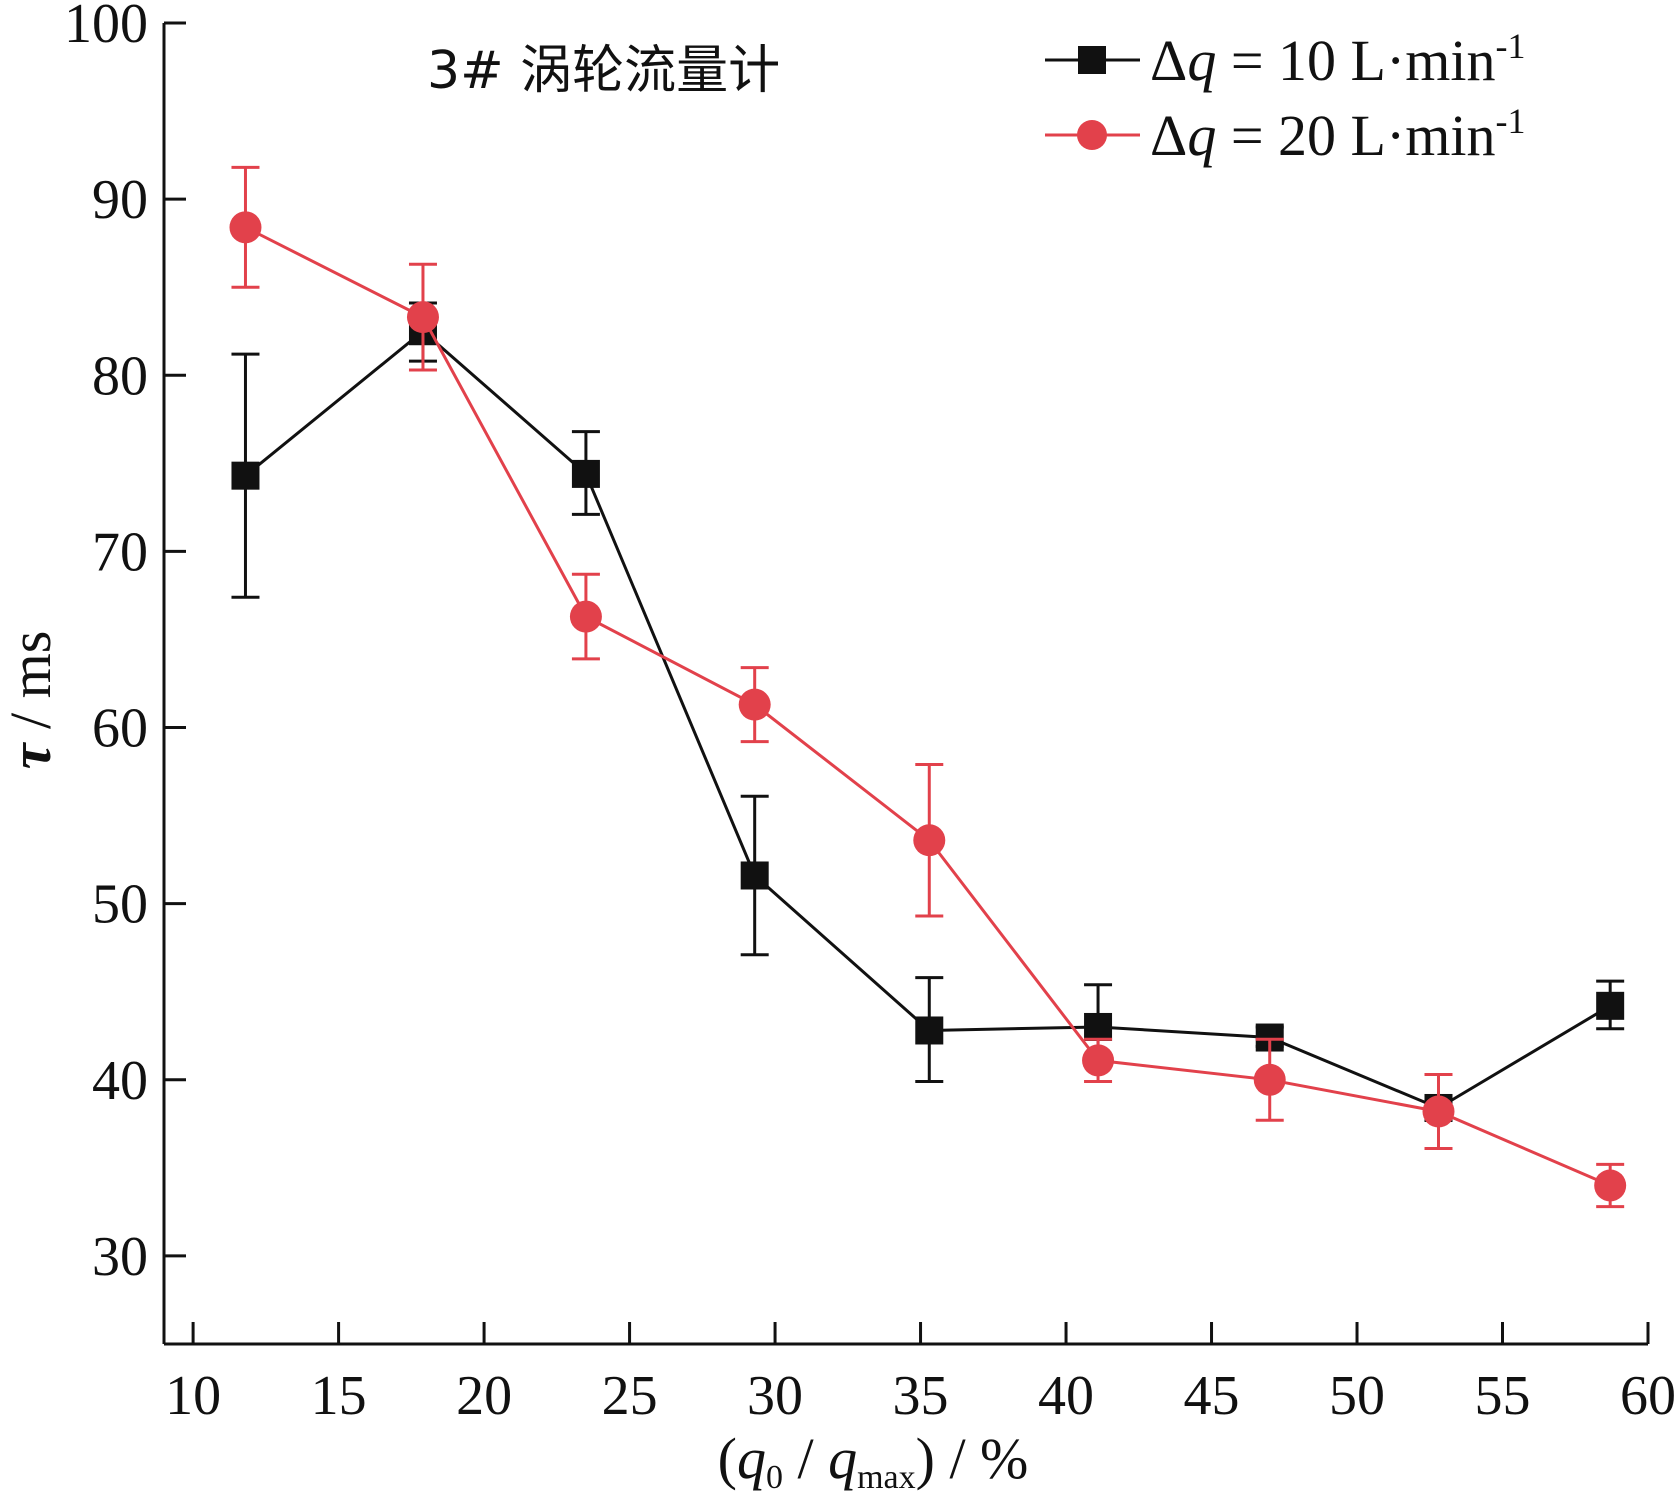 The height and width of the screenshot is (1502, 1677). What do you see at coordinates (1355, 135) in the screenshot?
I see `legend-label-series-2-rest: = 20 L·min` at bounding box center [1355, 135].